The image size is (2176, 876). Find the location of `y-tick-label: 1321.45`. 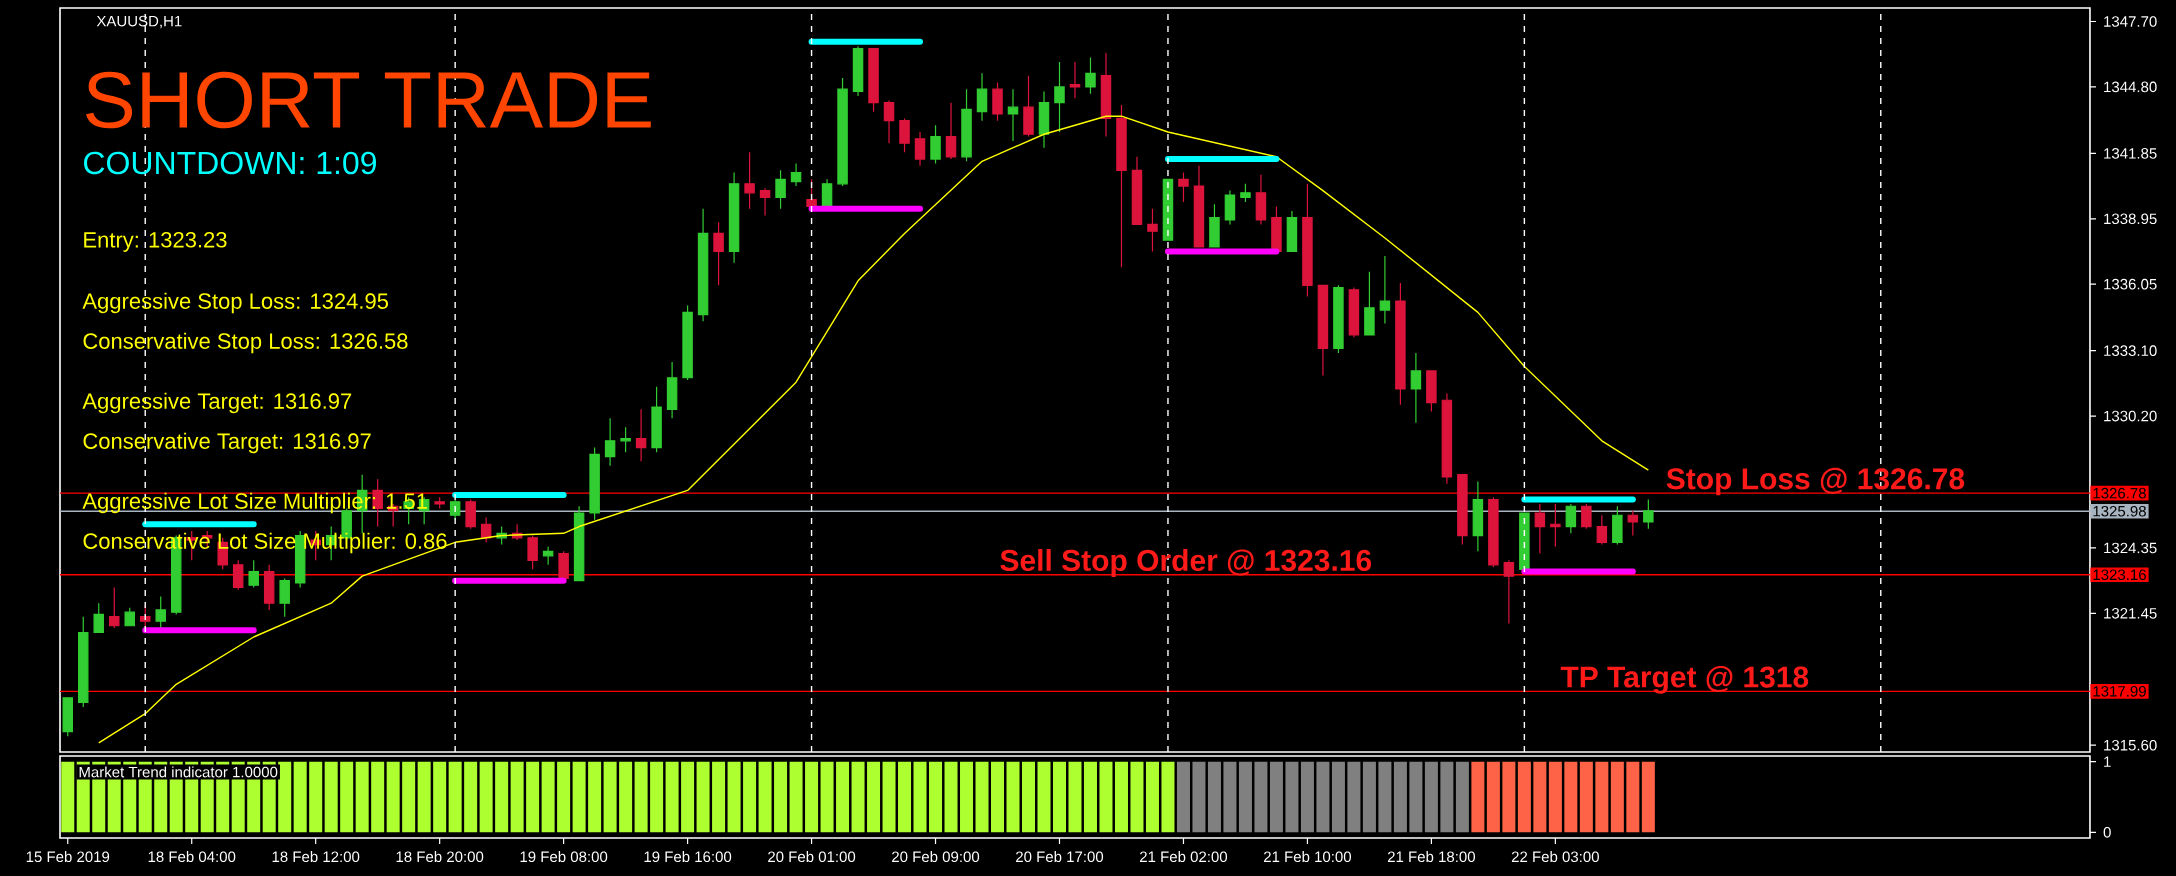

y-tick-label: 1321.45 is located at coordinates (2130, 613).